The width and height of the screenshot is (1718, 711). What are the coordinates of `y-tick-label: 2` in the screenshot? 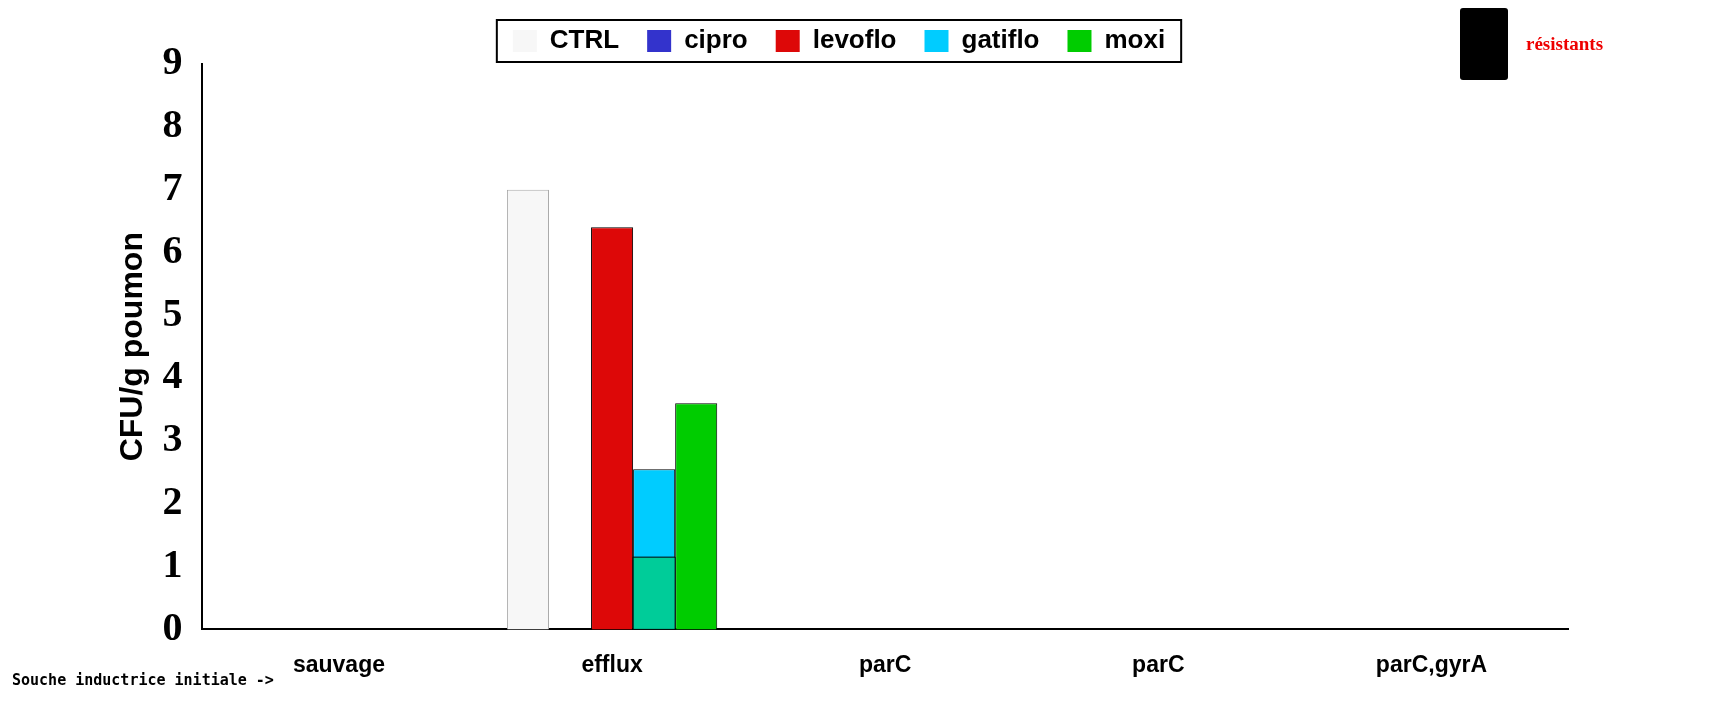 It's located at (172, 501).